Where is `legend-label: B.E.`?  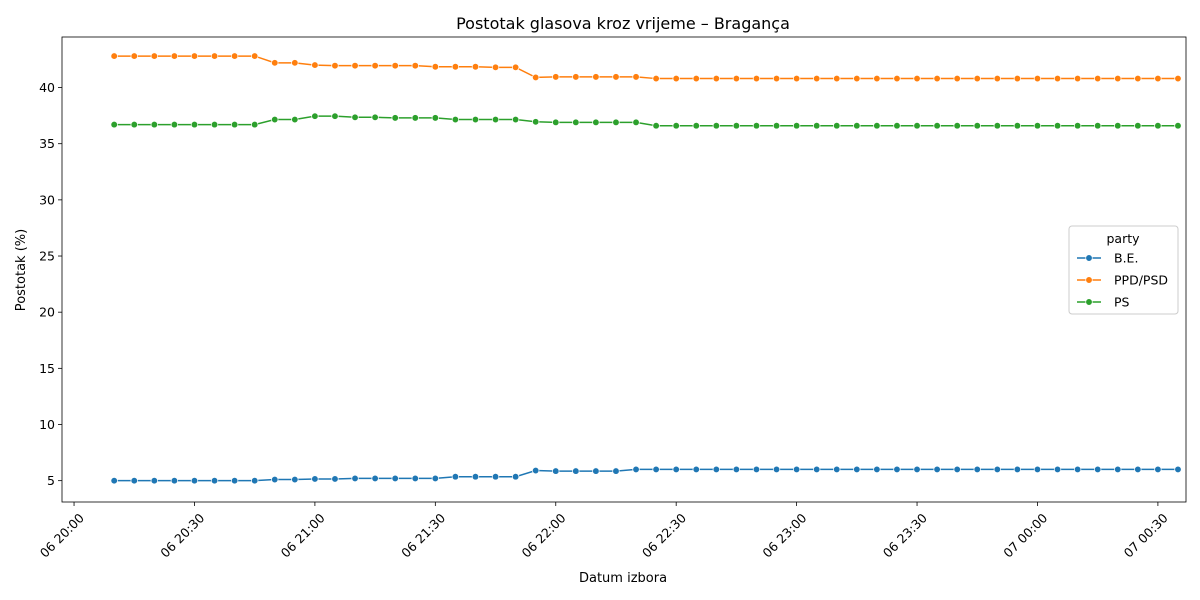 legend-label: B.E. is located at coordinates (1126, 258).